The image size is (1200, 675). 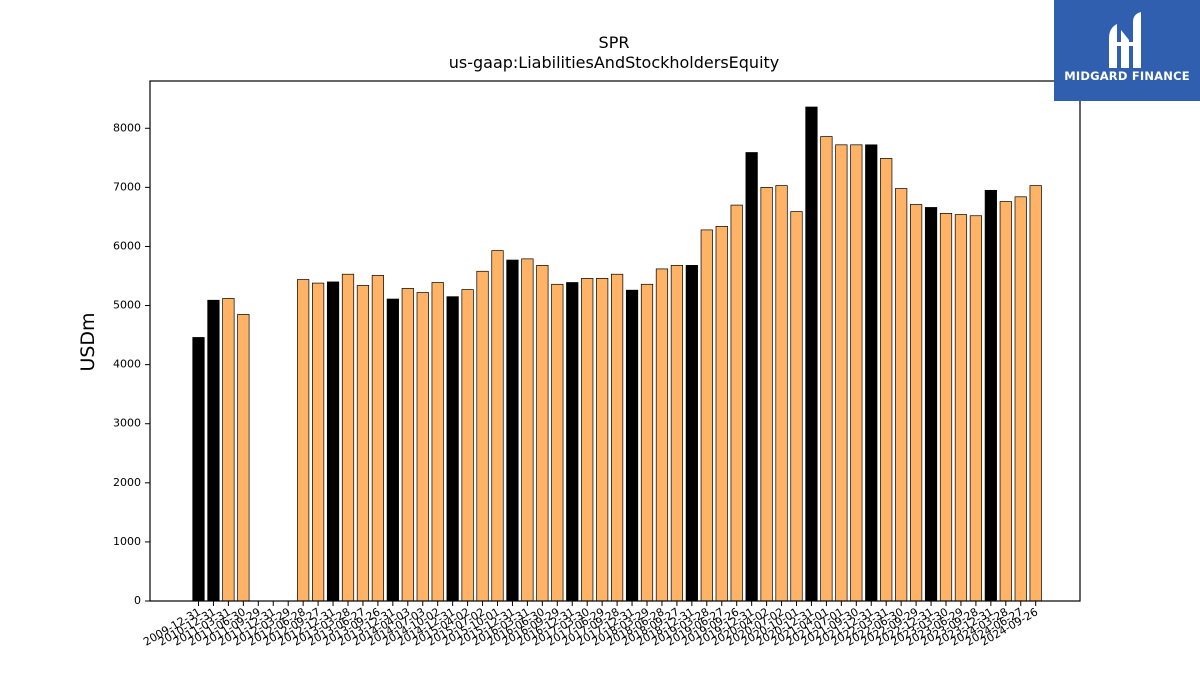 I want to click on y-axis: 0 1000 2000 3000 4000 5000 6000 7000 8000, so click(x=131, y=364).